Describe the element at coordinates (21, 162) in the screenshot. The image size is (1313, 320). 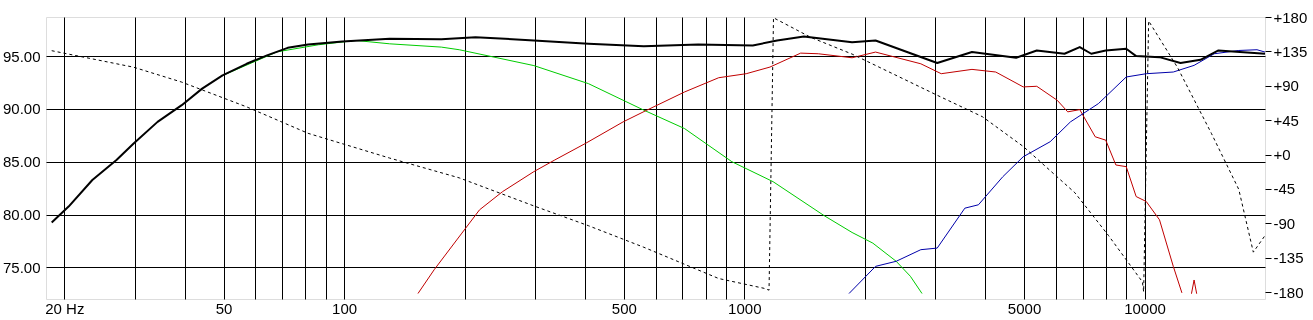
I see `y-tick-label: 85.00` at that location.